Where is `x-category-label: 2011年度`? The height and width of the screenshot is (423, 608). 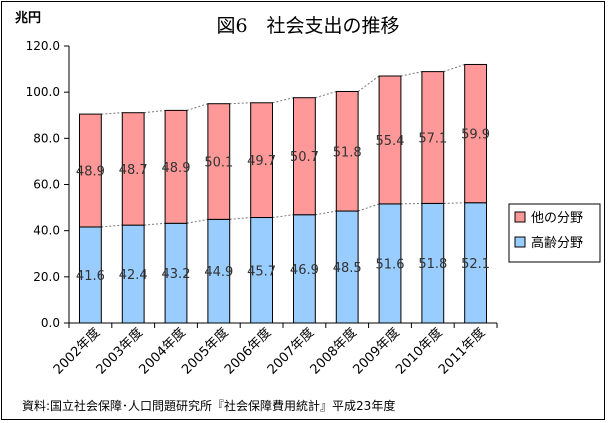 x-category-label: 2011年度 is located at coordinates (461, 351).